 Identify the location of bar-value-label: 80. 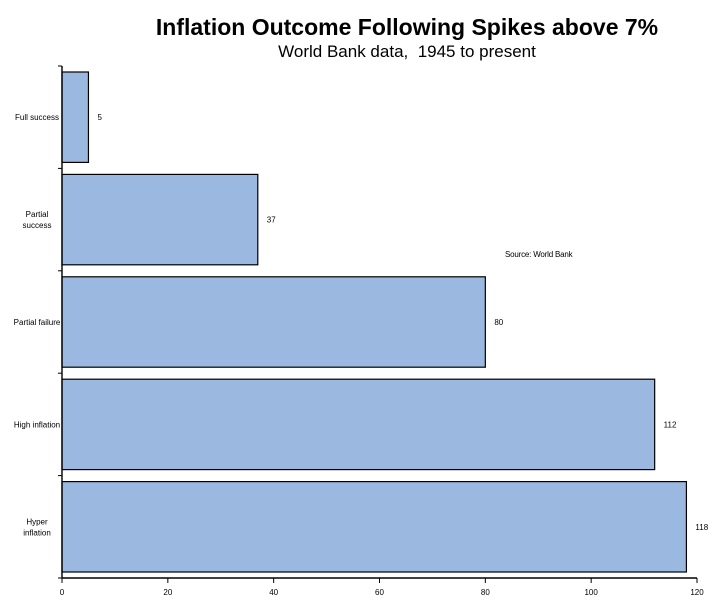
(498, 322).